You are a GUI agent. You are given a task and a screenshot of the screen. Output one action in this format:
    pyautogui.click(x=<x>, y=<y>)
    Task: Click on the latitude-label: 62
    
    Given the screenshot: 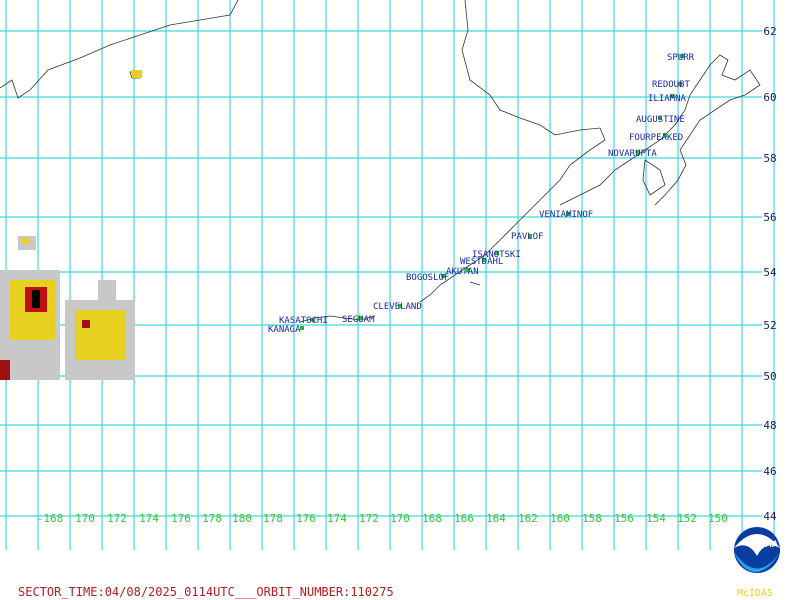 What is the action you would take?
    pyautogui.click(x=769, y=31)
    